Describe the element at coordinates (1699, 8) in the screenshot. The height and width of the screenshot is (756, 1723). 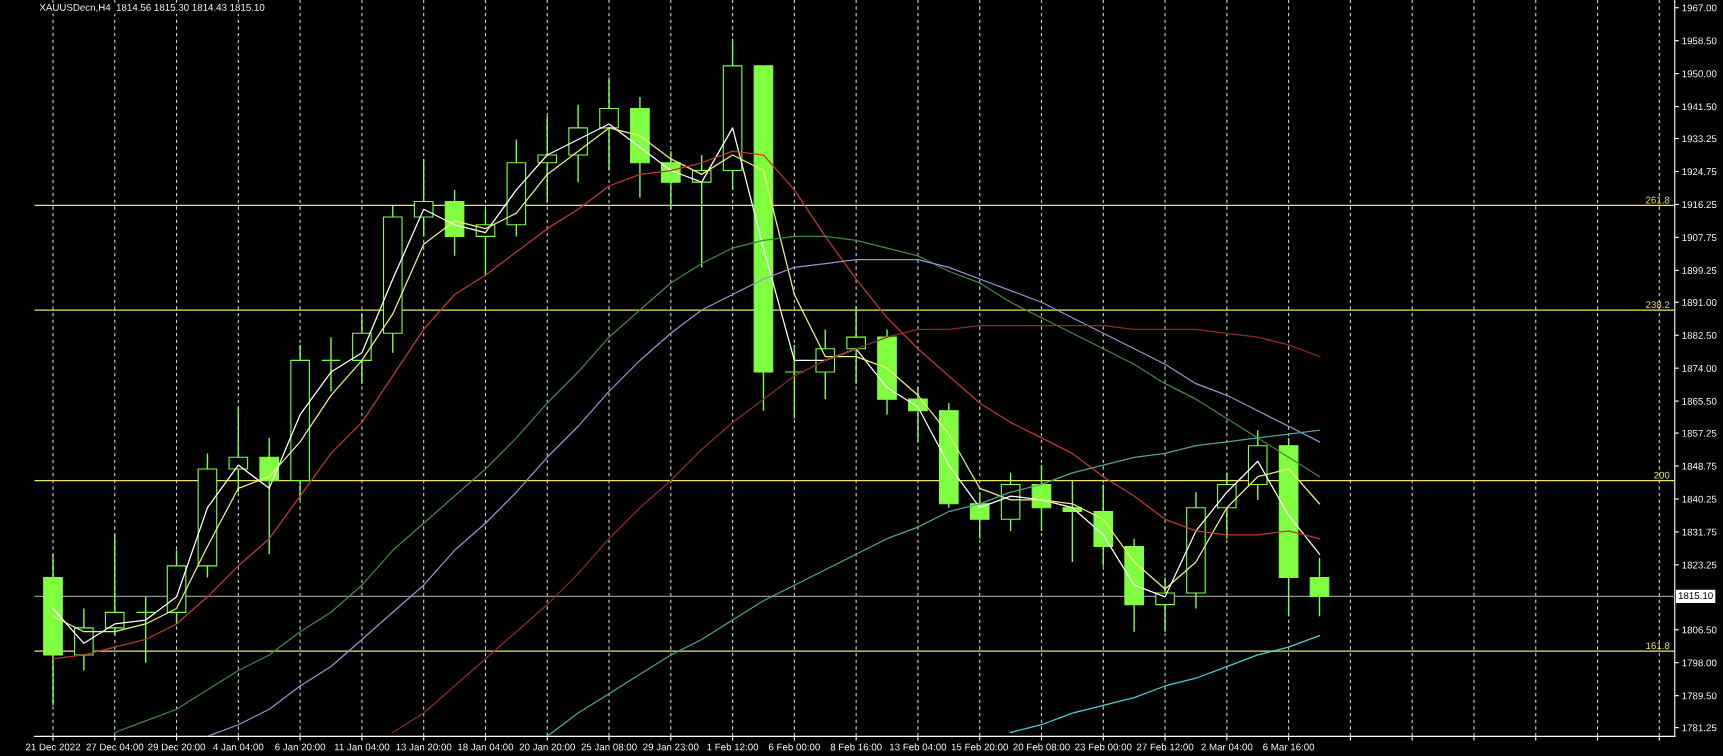
I see `y-tick-label: 1967.00` at that location.